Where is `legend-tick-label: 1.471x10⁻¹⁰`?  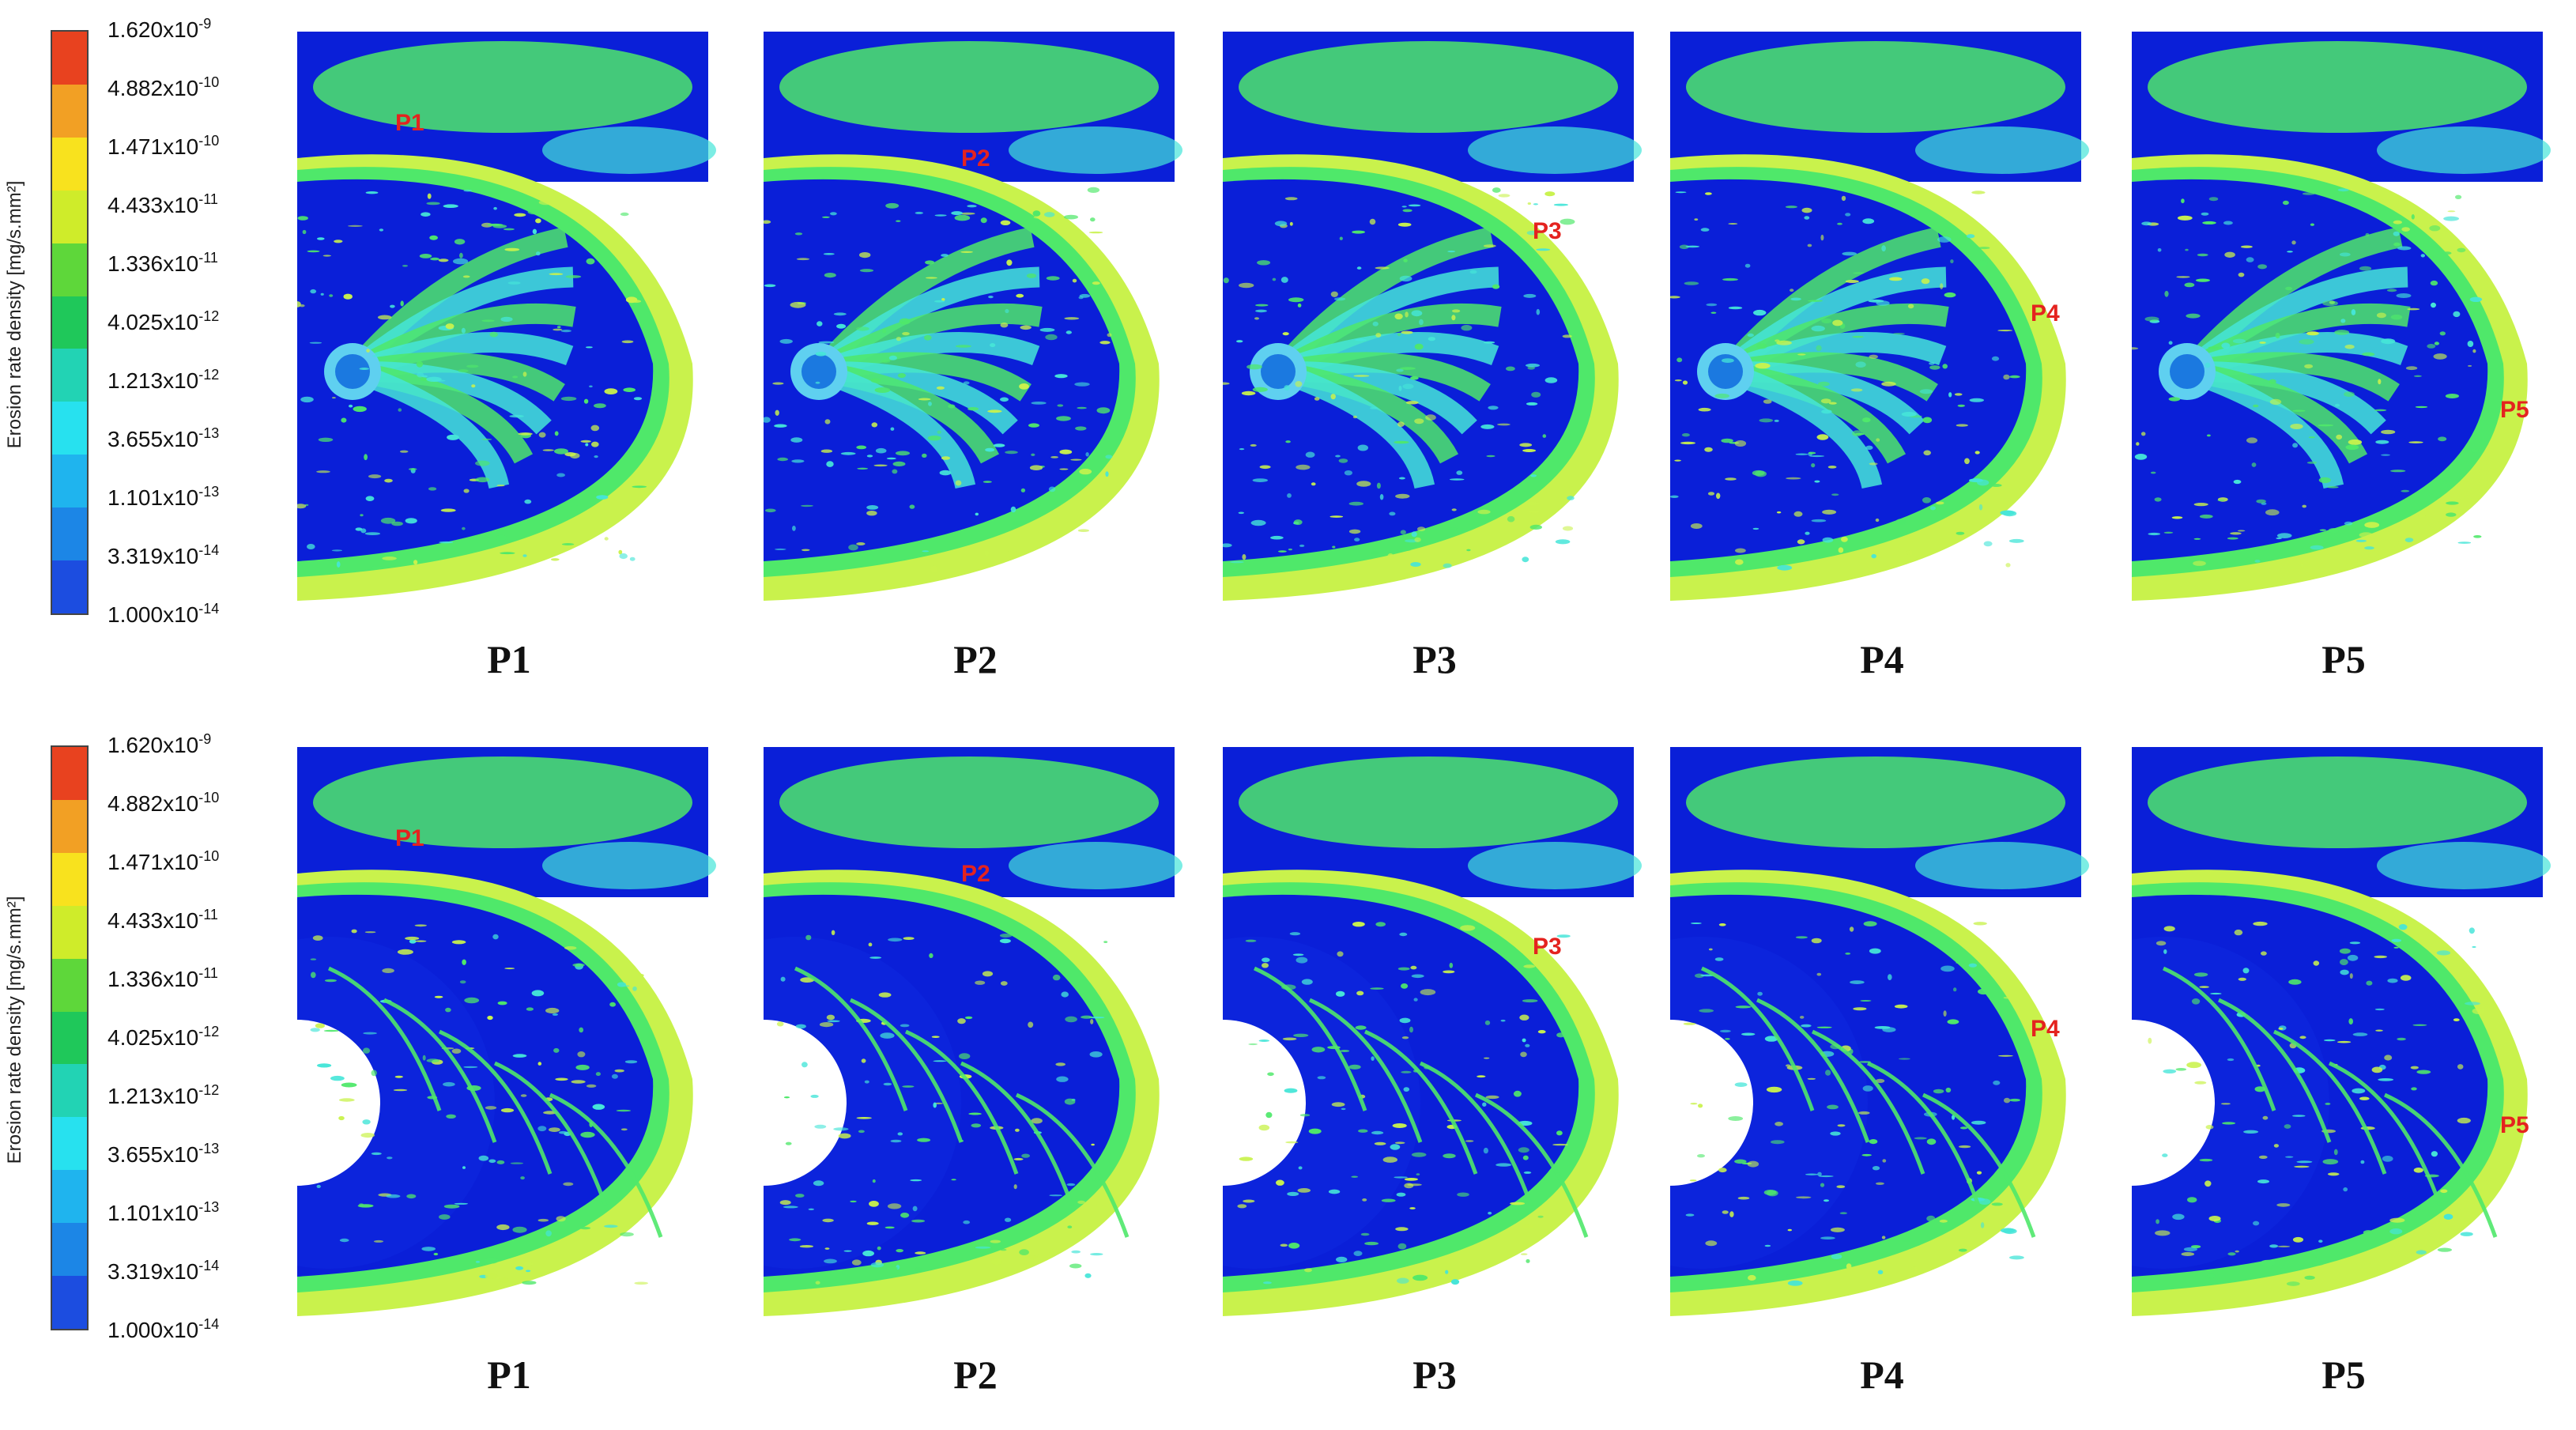
legend-tick-label: 1.471x10⁻¹⁰ is located at coordinates (163, 146).